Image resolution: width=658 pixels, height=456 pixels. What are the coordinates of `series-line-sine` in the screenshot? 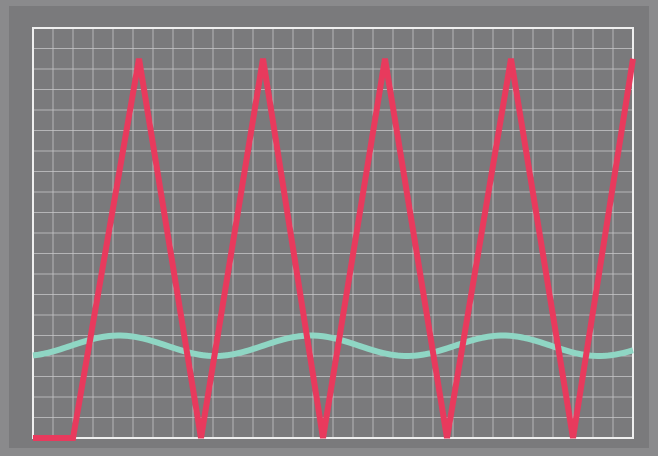 It's located at (333, 345).